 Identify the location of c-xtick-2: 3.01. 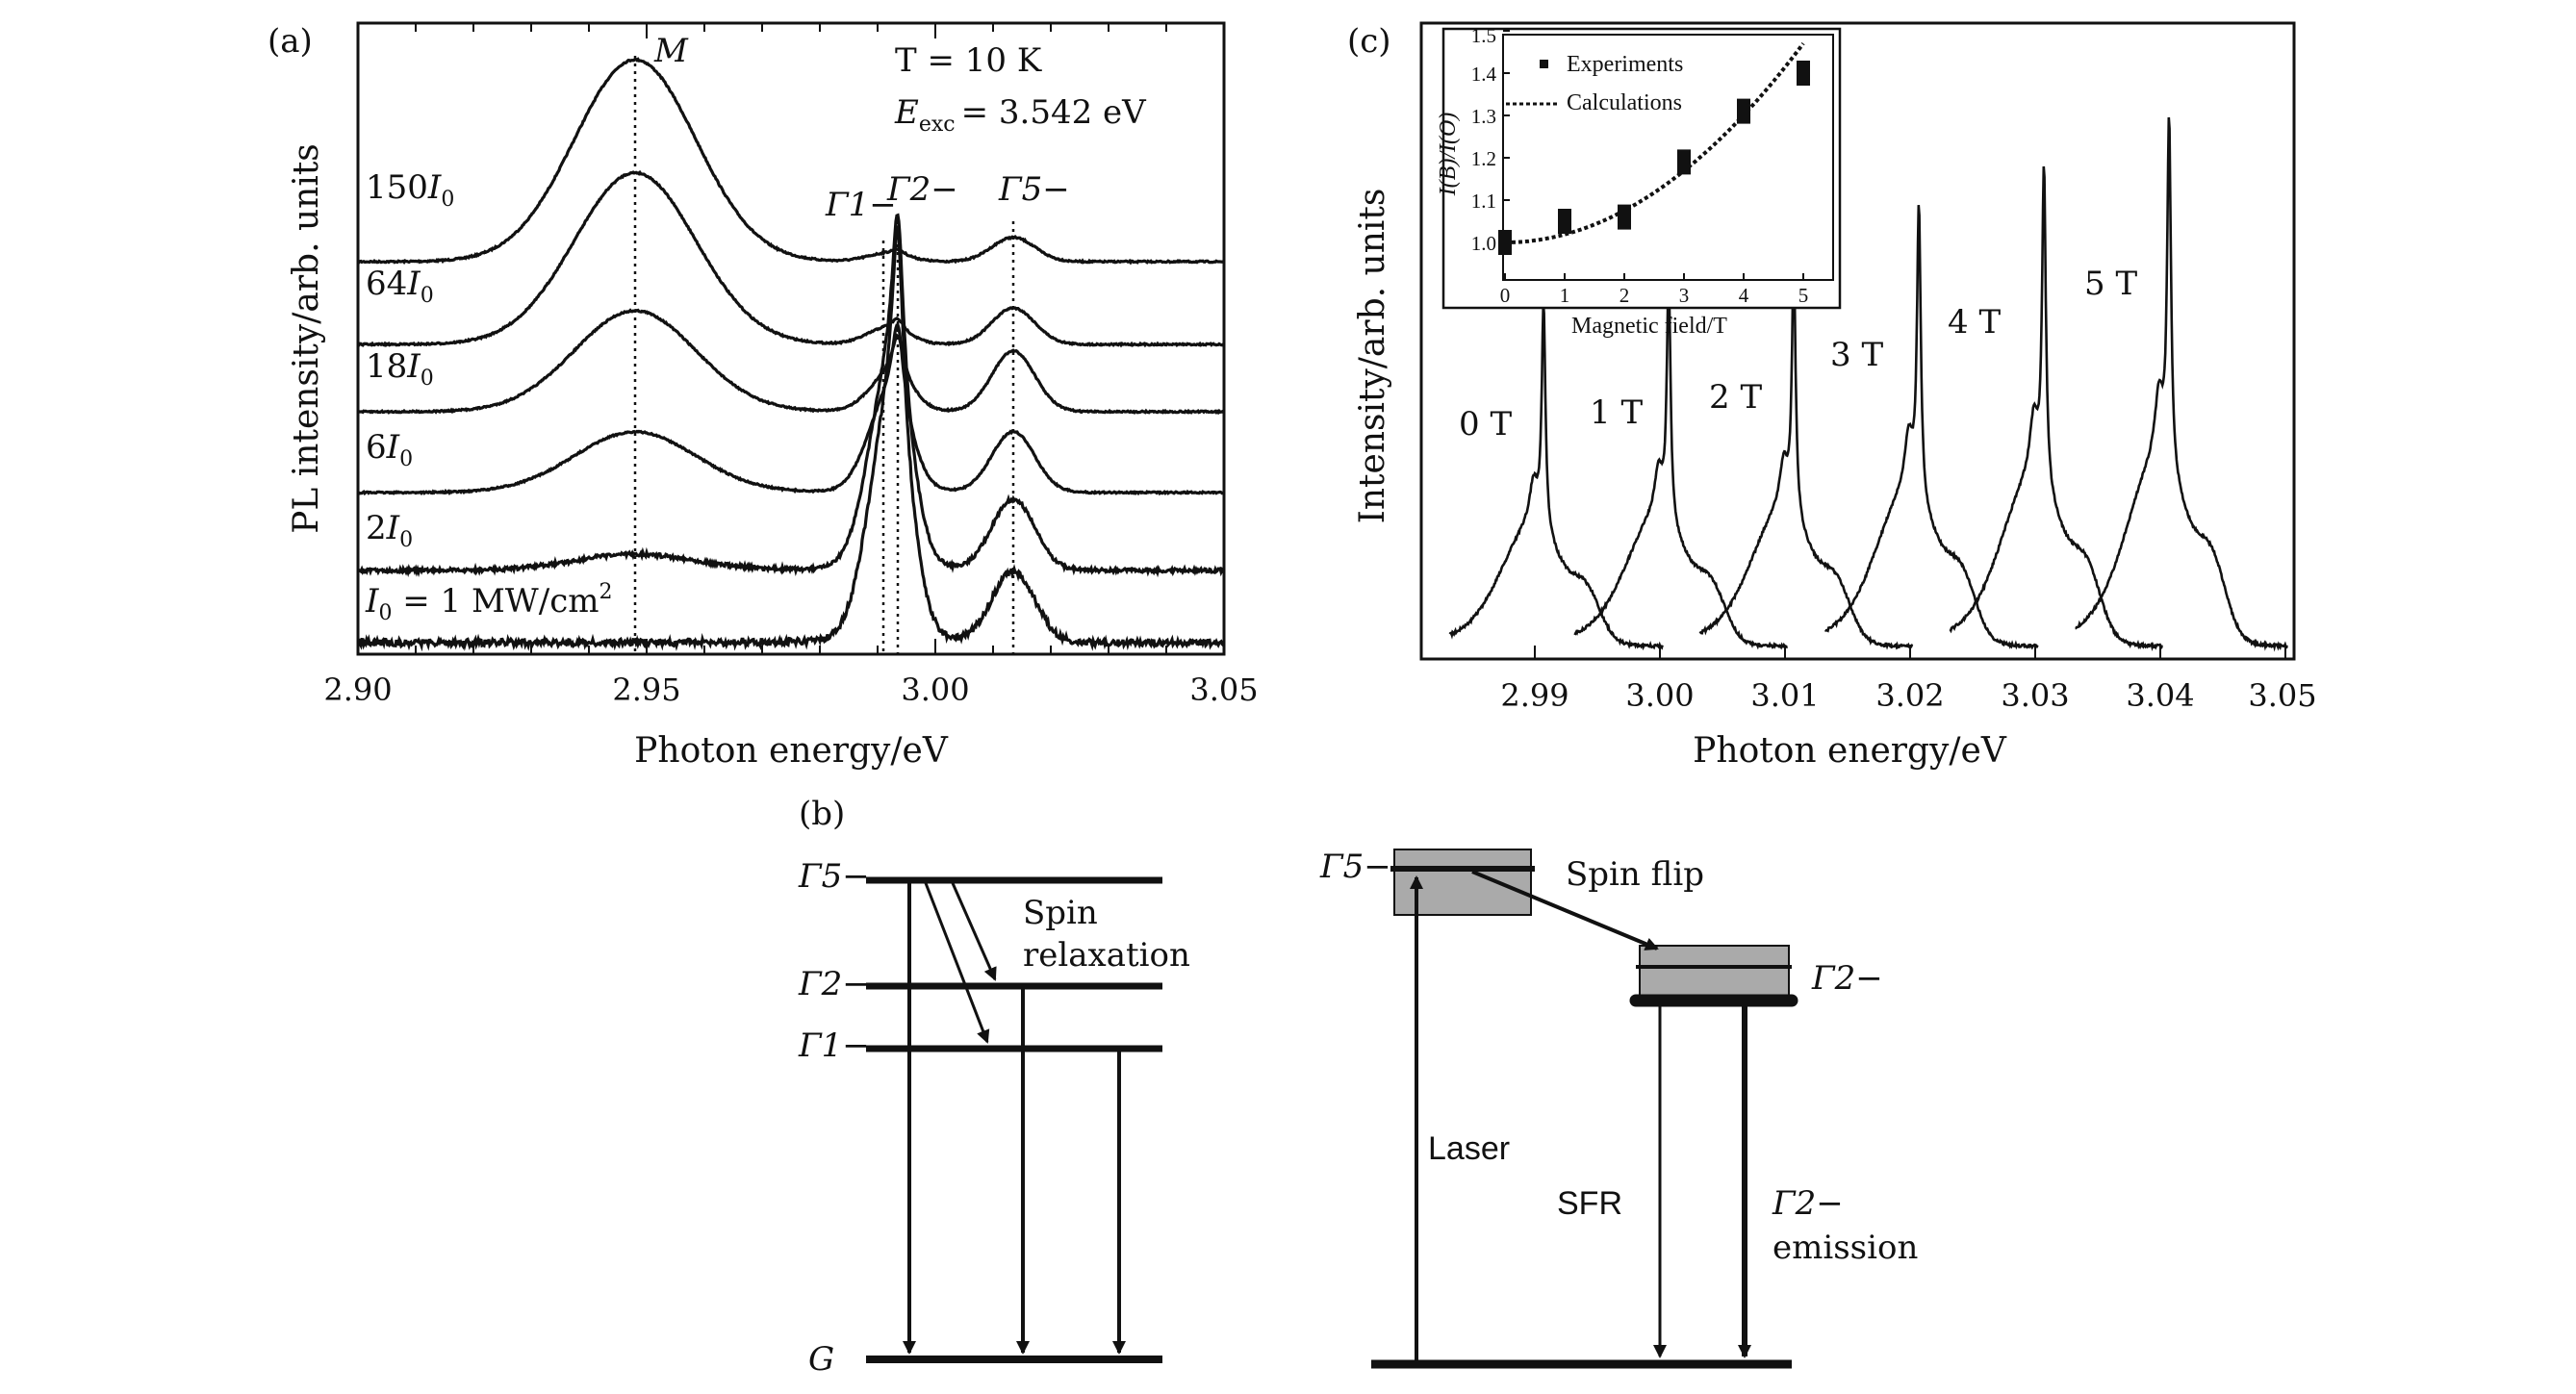
(1784, 695).